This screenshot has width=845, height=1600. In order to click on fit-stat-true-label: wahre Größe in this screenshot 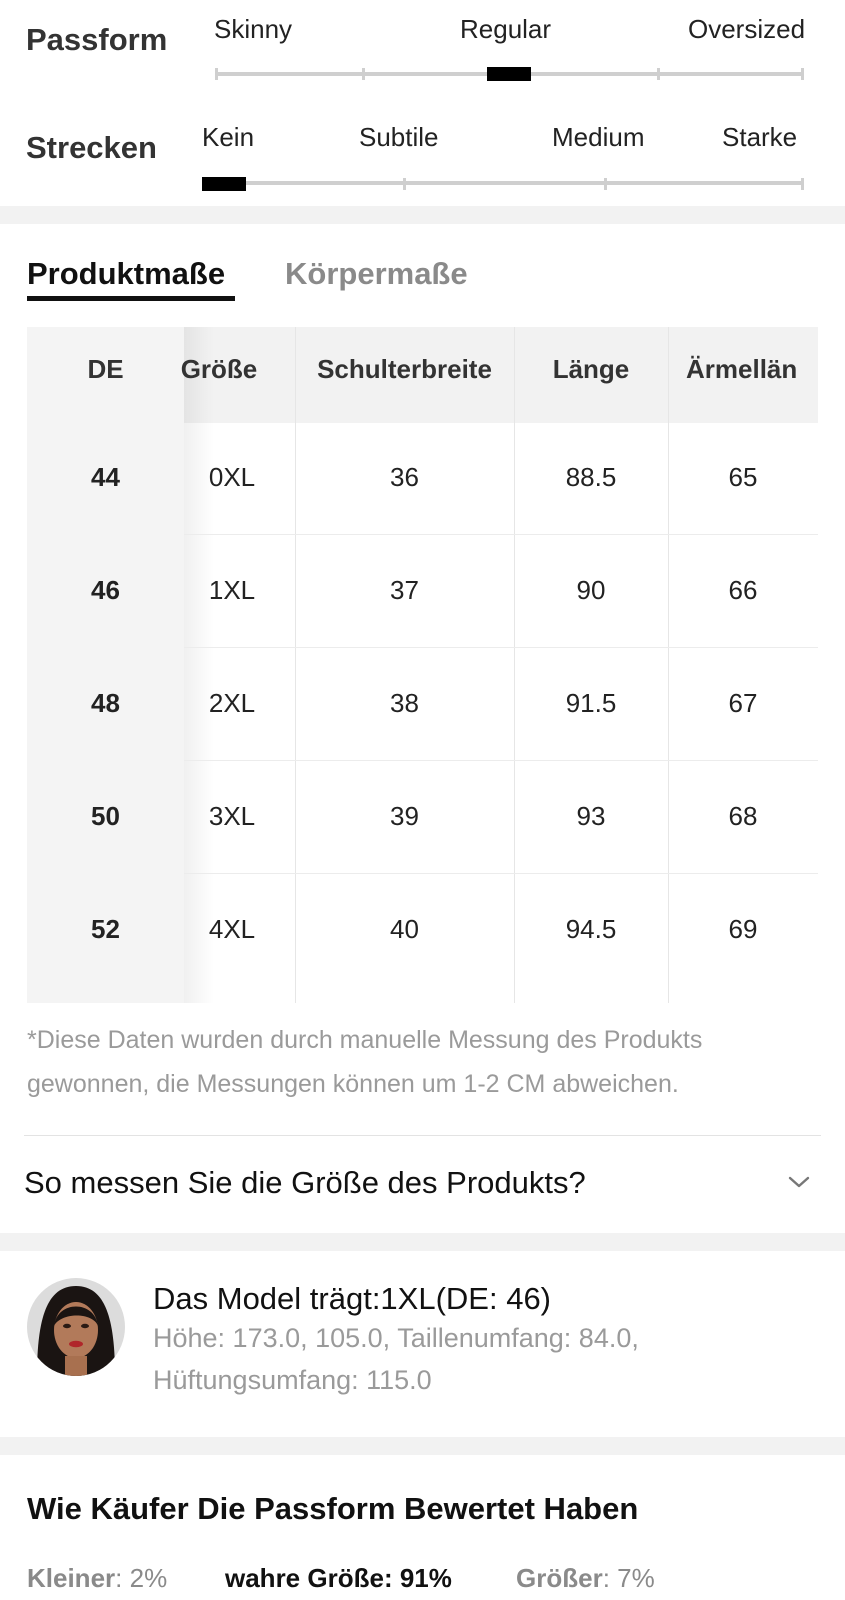, I will do `click(304, 1578)`.